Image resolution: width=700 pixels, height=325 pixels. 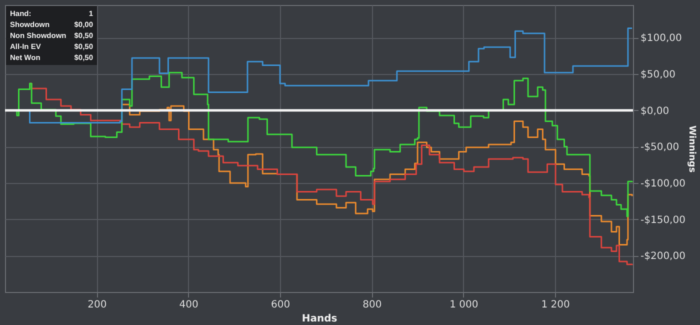 What do you see at coordinates (555, 305) in the screenshot?
I see `x-tick-label: 1 200` at bounding box center [555, 305].